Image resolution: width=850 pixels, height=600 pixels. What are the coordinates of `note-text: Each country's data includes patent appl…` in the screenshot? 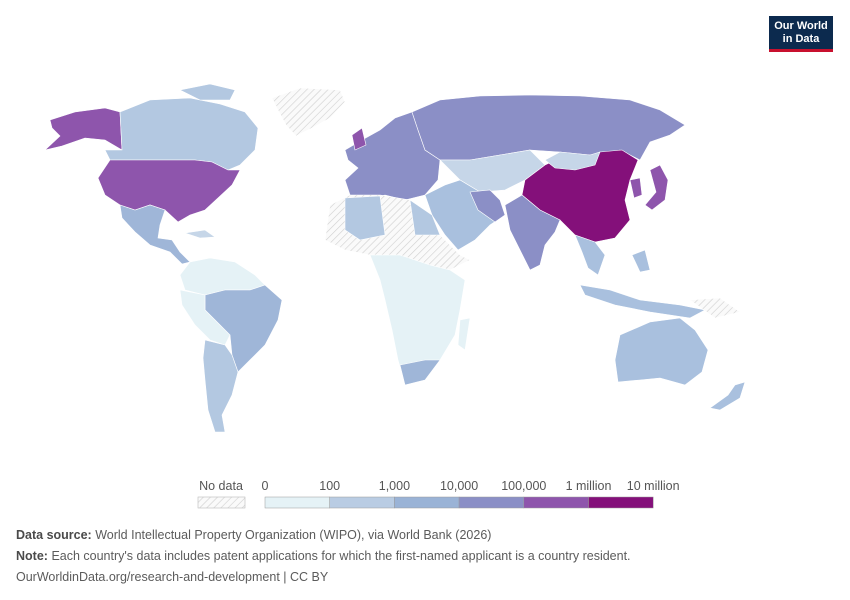 It's located at (340, 556).